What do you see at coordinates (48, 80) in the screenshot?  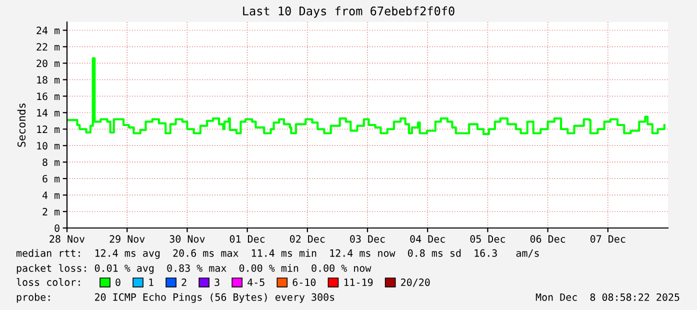 I see `y-tick-label: 18 m` at bounding box center [48, 80].